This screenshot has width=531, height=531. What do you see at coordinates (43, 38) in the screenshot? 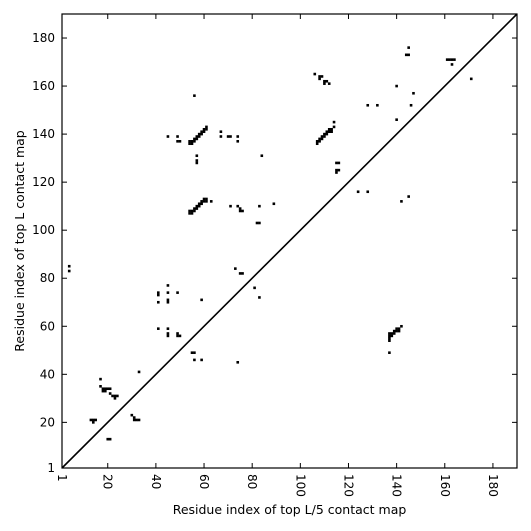
I see `y-tick-label: 180` at bounding box center [43, 38].